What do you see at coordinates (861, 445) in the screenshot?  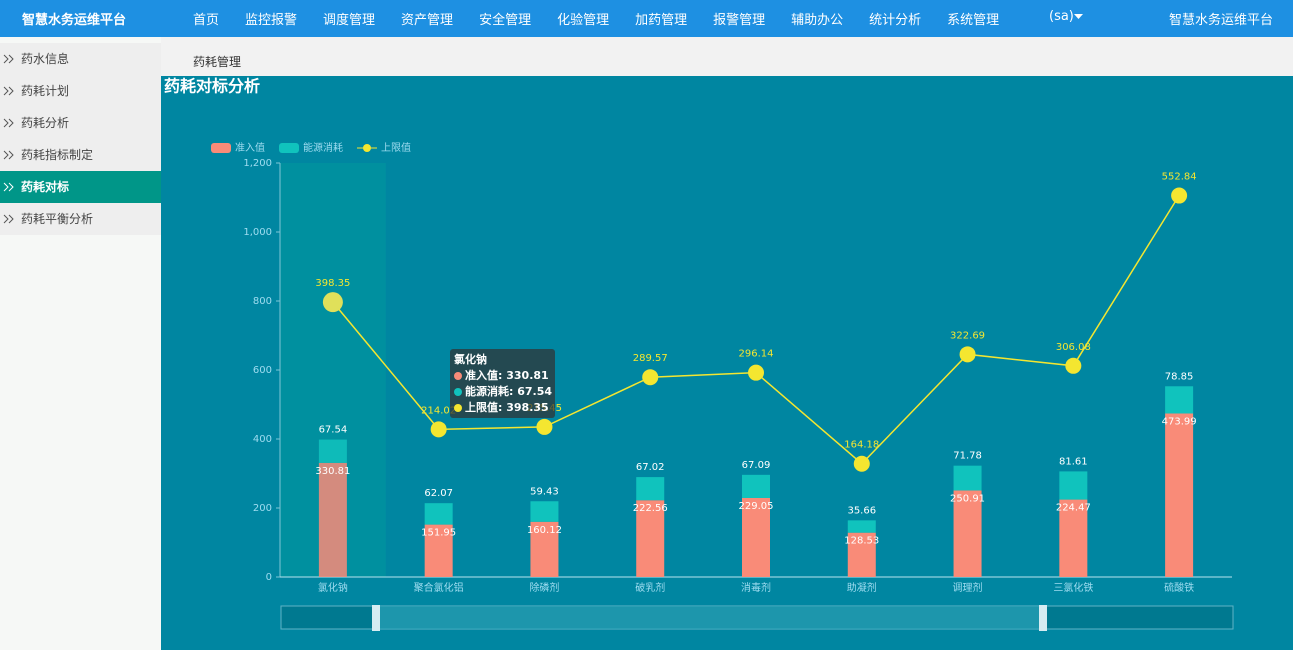 I see `line-label: 164.18` at bounding box center [861, 445].